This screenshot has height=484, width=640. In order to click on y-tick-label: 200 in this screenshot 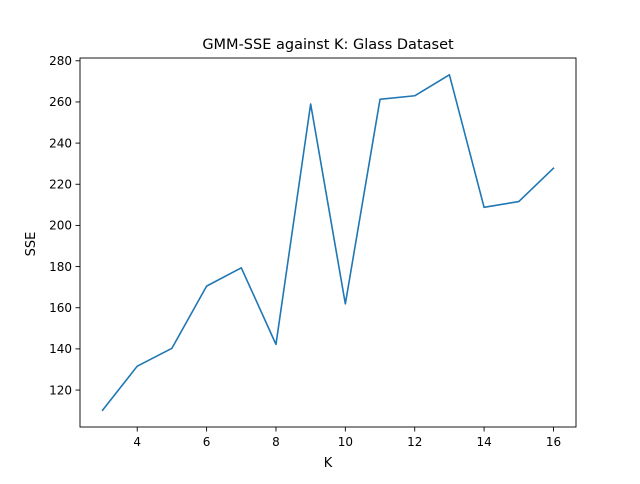, I will do `click(60, 226)`.